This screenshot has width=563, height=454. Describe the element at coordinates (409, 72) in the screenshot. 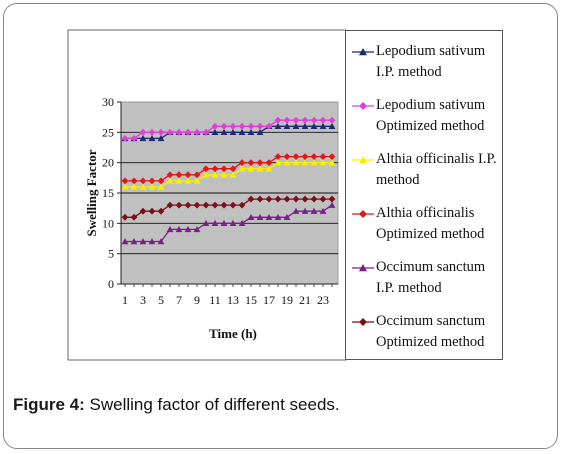

I see `legend-label-1-line-2: I.P. method` at that location.